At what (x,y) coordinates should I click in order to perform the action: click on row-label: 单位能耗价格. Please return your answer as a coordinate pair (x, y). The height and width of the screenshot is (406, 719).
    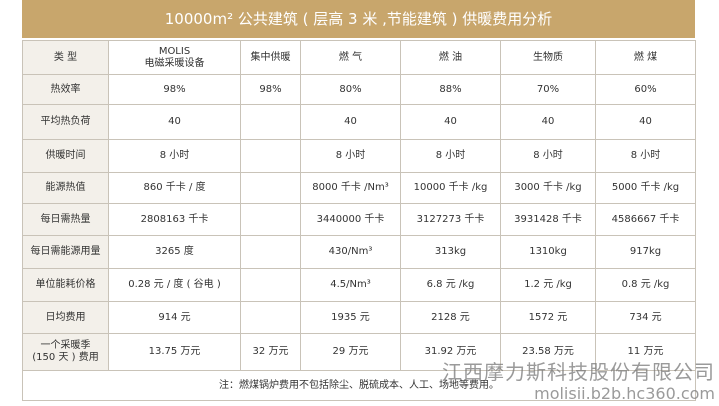
    Looking at the image, I should click on (65, 285).